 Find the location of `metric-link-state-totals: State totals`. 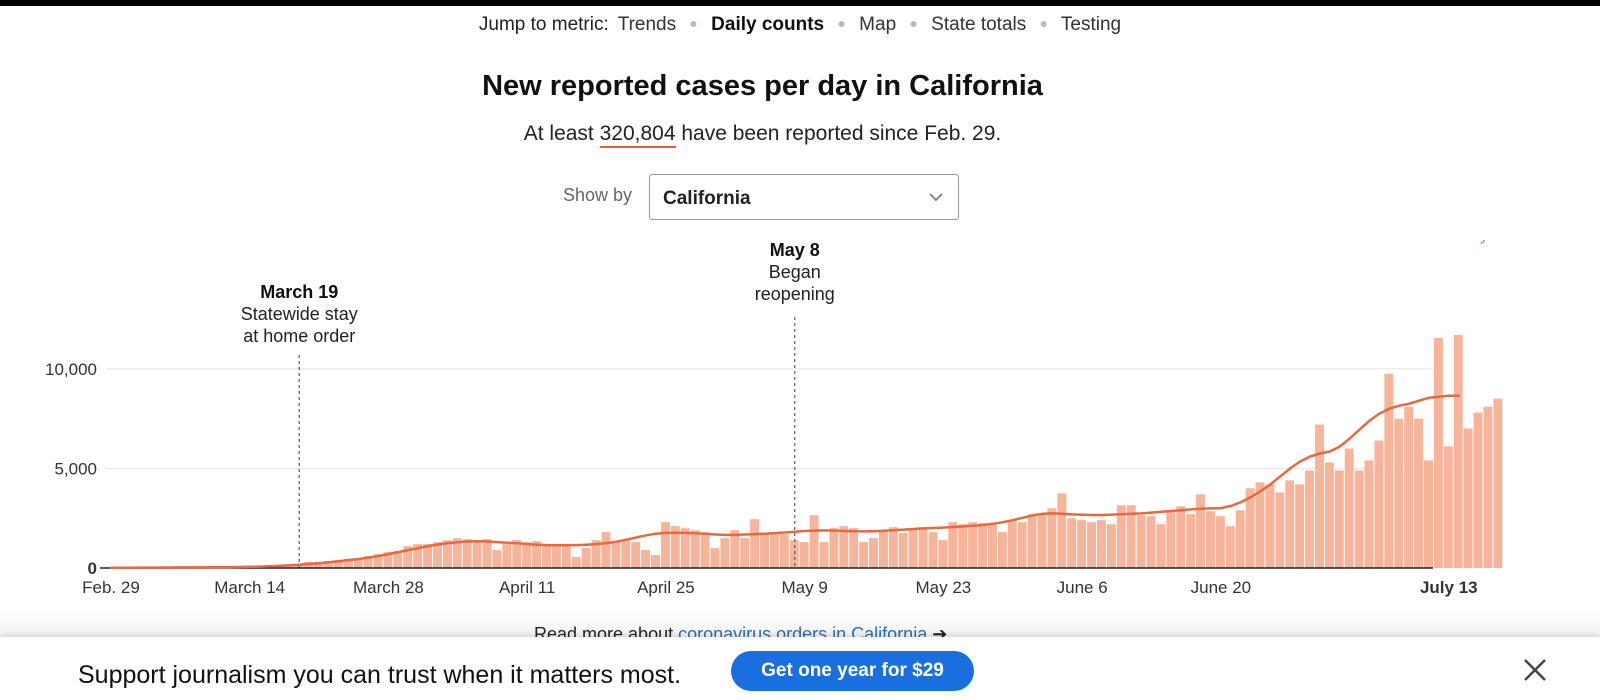

metric-link-state-totals: State totals is located at coordinates (979, 24).